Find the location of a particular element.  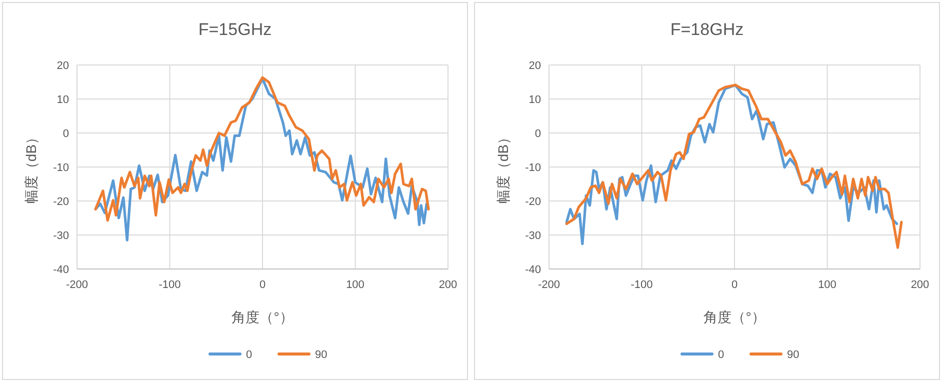

chart-title: F=18GHz is located at coordinates (707, 29).